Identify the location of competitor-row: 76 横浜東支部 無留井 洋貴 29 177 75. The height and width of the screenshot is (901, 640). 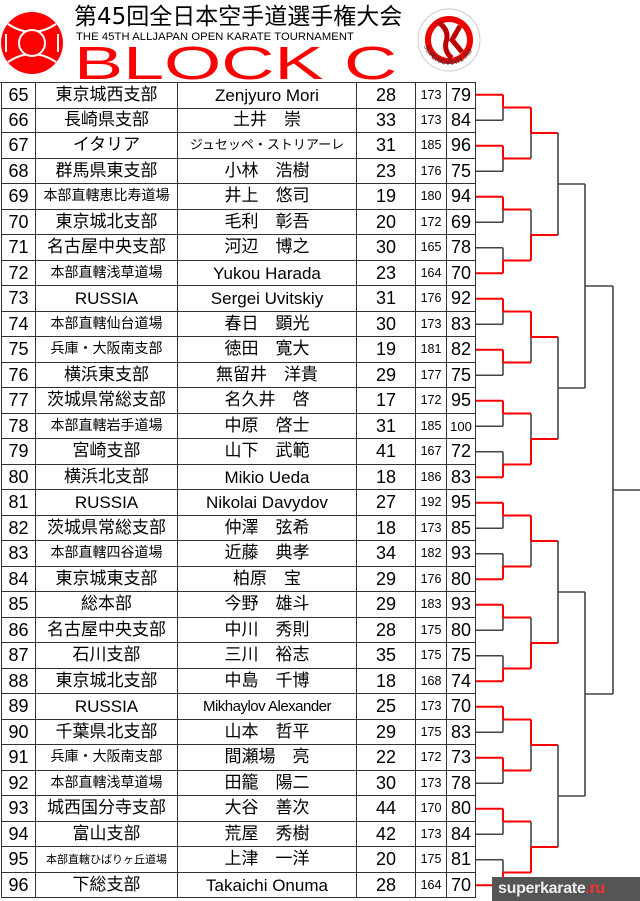
(238, 375).